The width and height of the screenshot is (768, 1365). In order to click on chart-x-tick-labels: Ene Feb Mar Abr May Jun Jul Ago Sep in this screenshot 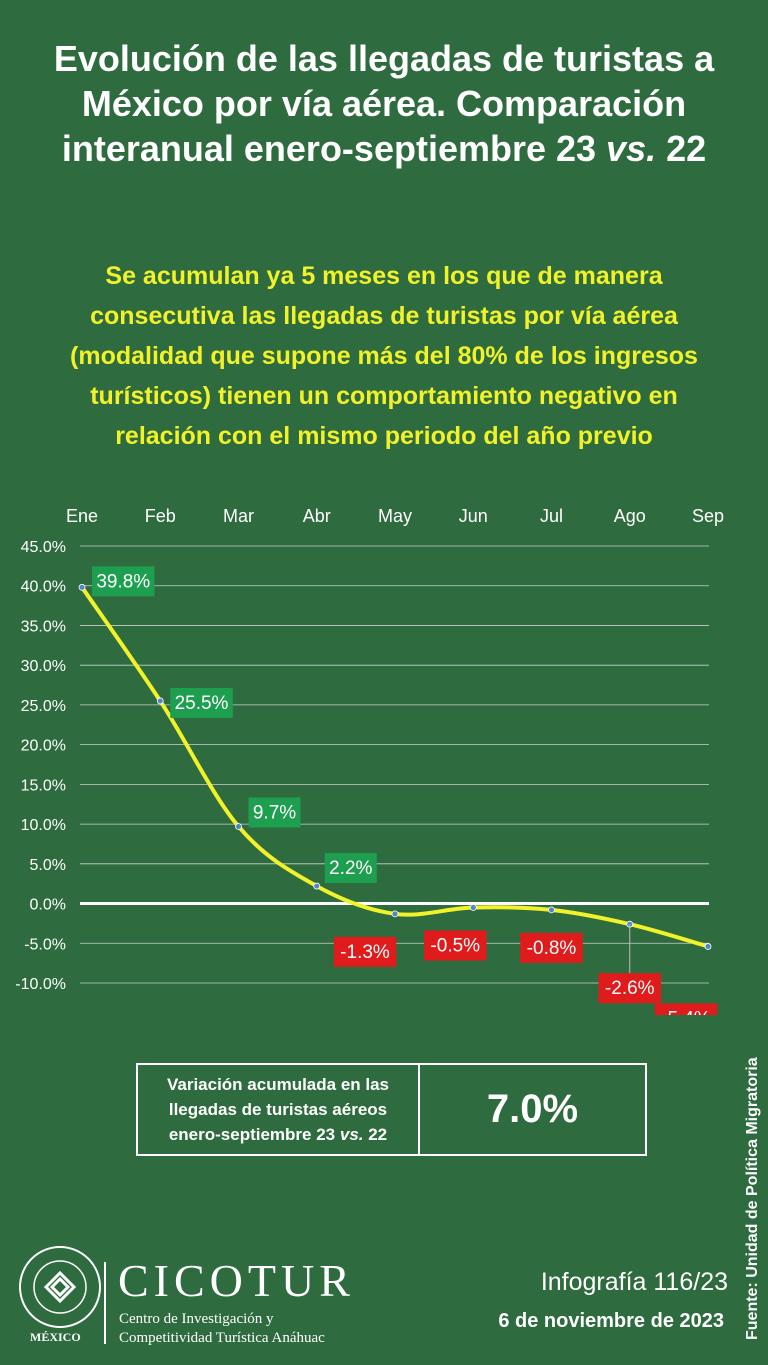, I will do `click(395, 516)`.